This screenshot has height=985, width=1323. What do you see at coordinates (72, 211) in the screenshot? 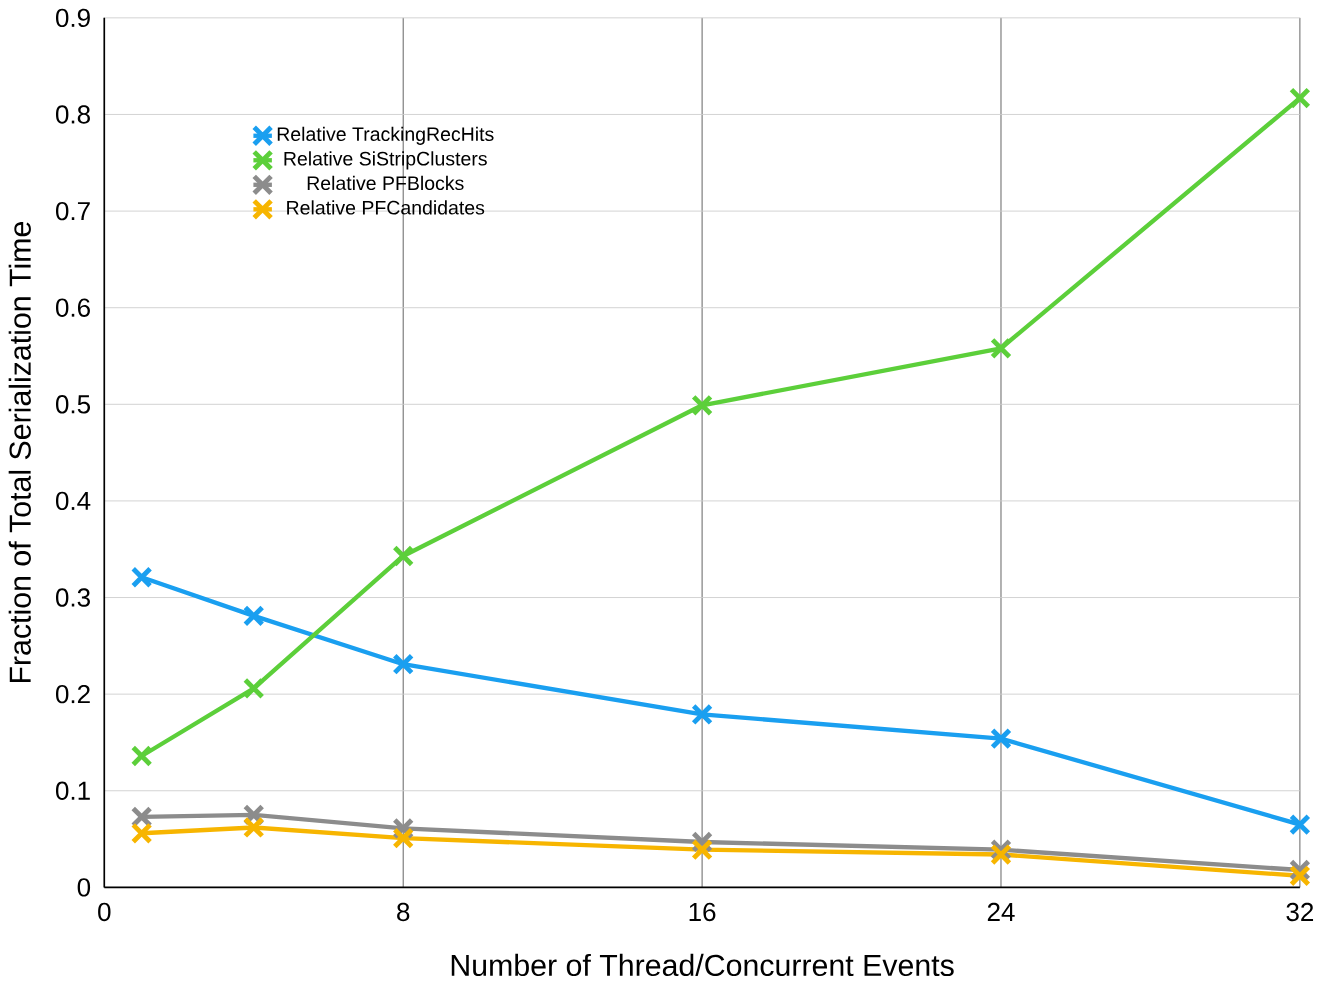
I see `y-tick-label: 0.7` at bounding box center [72, 211].